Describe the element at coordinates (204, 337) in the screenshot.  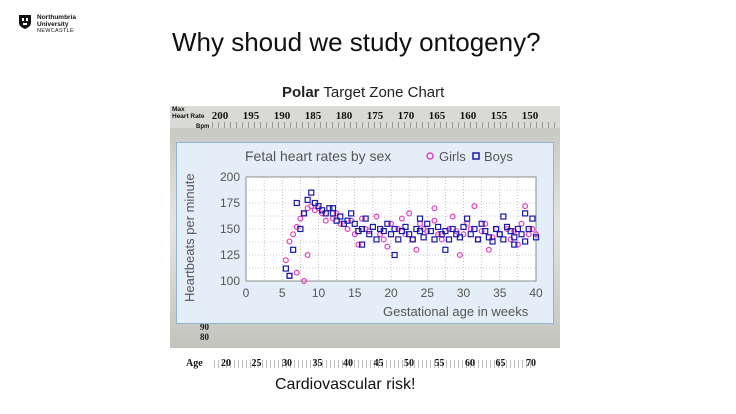
I see `left-num: 80` at that location.